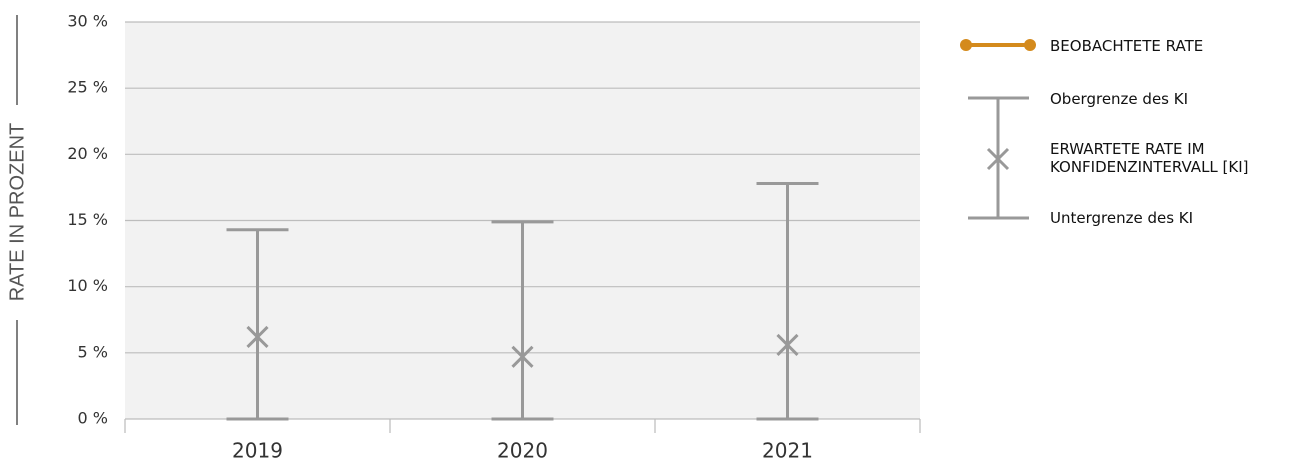  I want to click on x-tick-label: 2021, so click(787, 451).